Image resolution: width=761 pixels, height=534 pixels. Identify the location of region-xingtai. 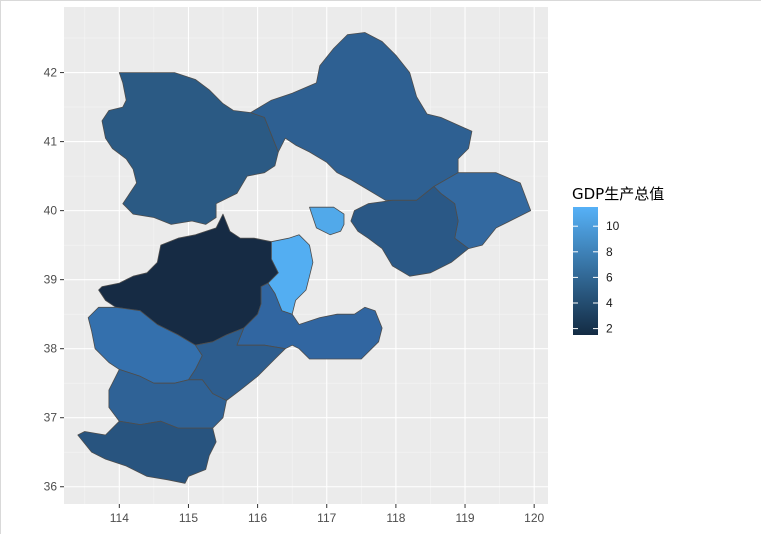
(167, 399).